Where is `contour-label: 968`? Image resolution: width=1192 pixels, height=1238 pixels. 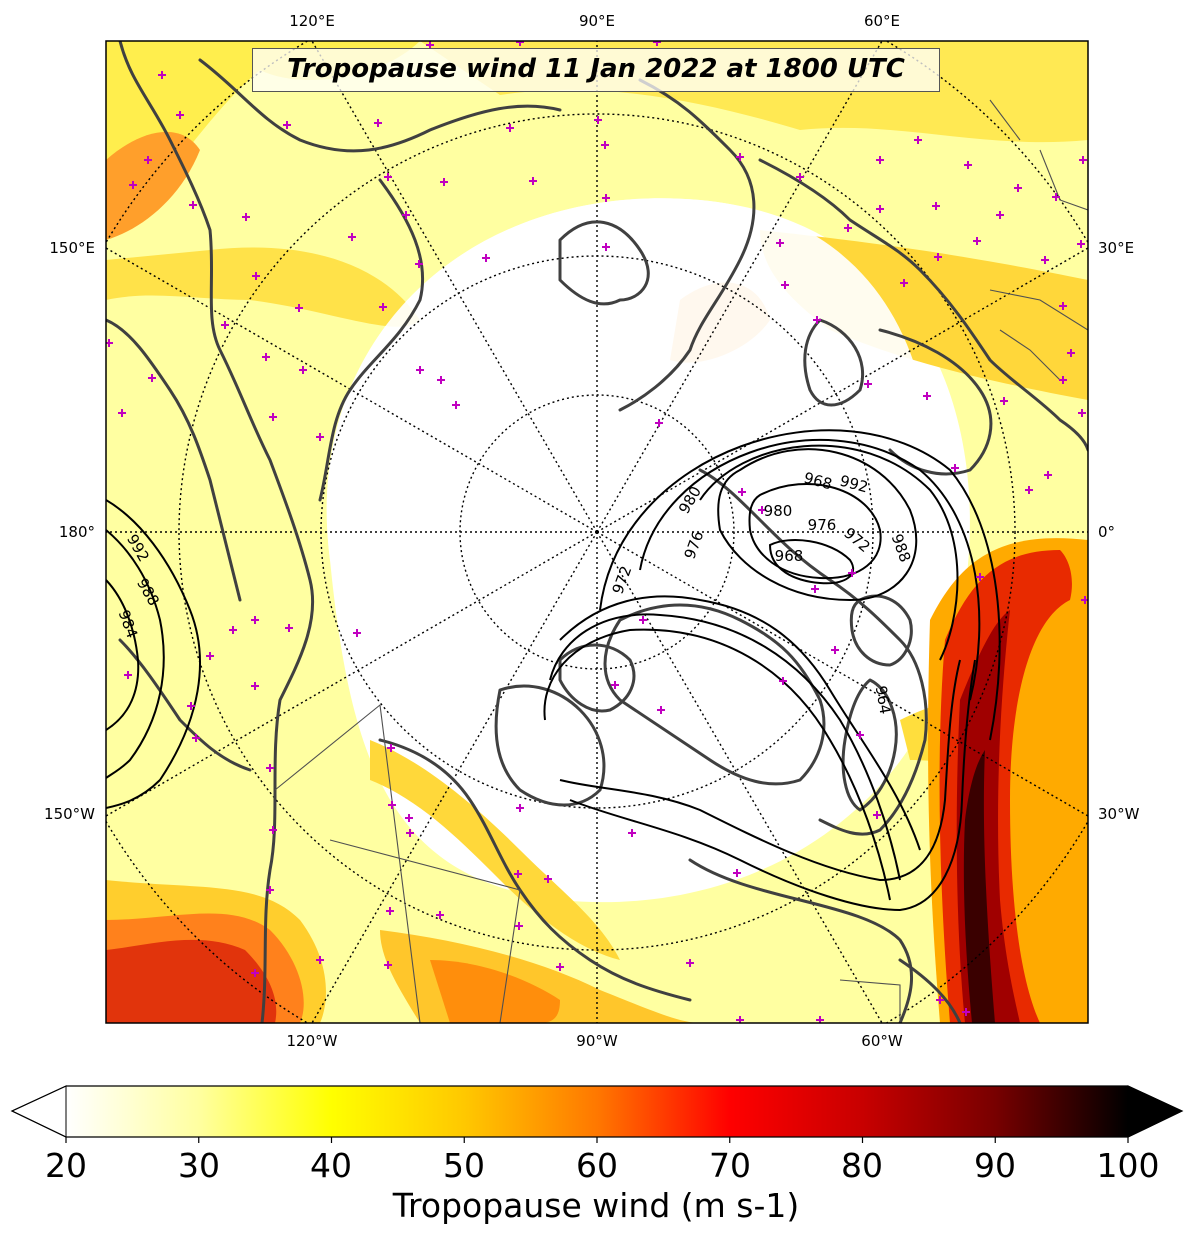
contour-label: 968 is located at coordinates (789, 556).